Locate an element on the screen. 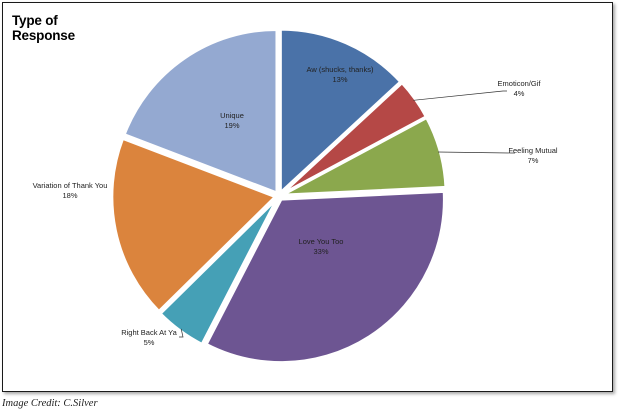 The width and height of the screenshot is (619, 415). slice-category-label: Variation of Thank You is located at coordinates (70, 185).